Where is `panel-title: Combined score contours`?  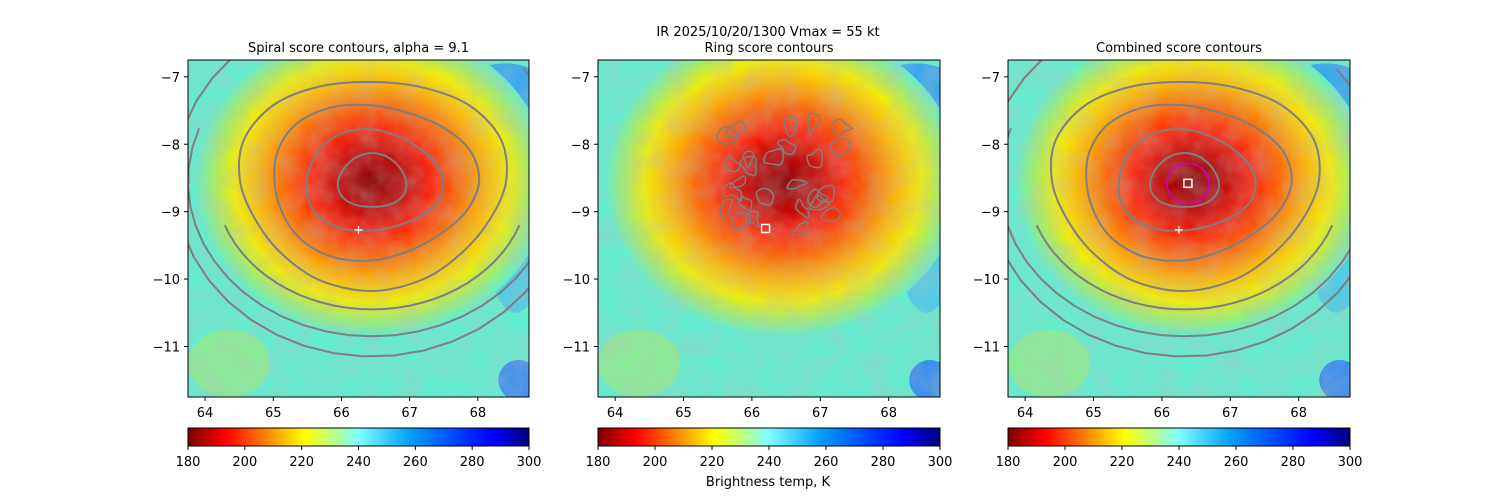
panel-title: Combined score contours is located at coordinates (1179, 48).